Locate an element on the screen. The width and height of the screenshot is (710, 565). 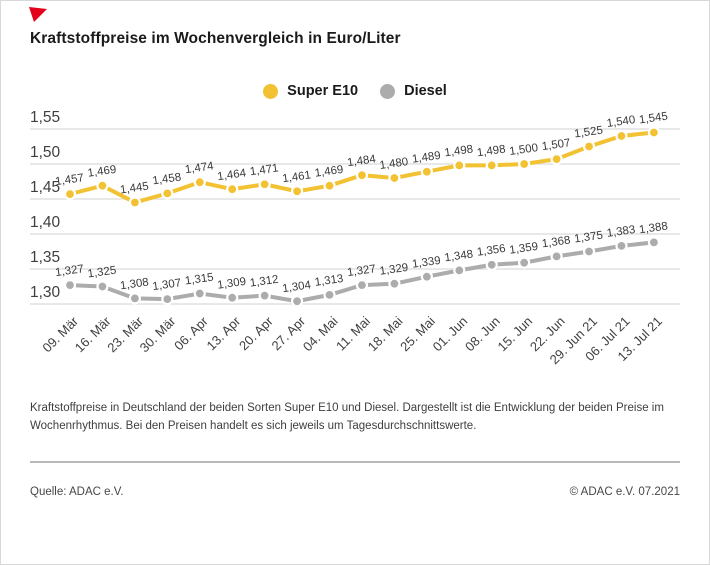
y-tick-label: 1,40 is located at coordinates (45, 222).